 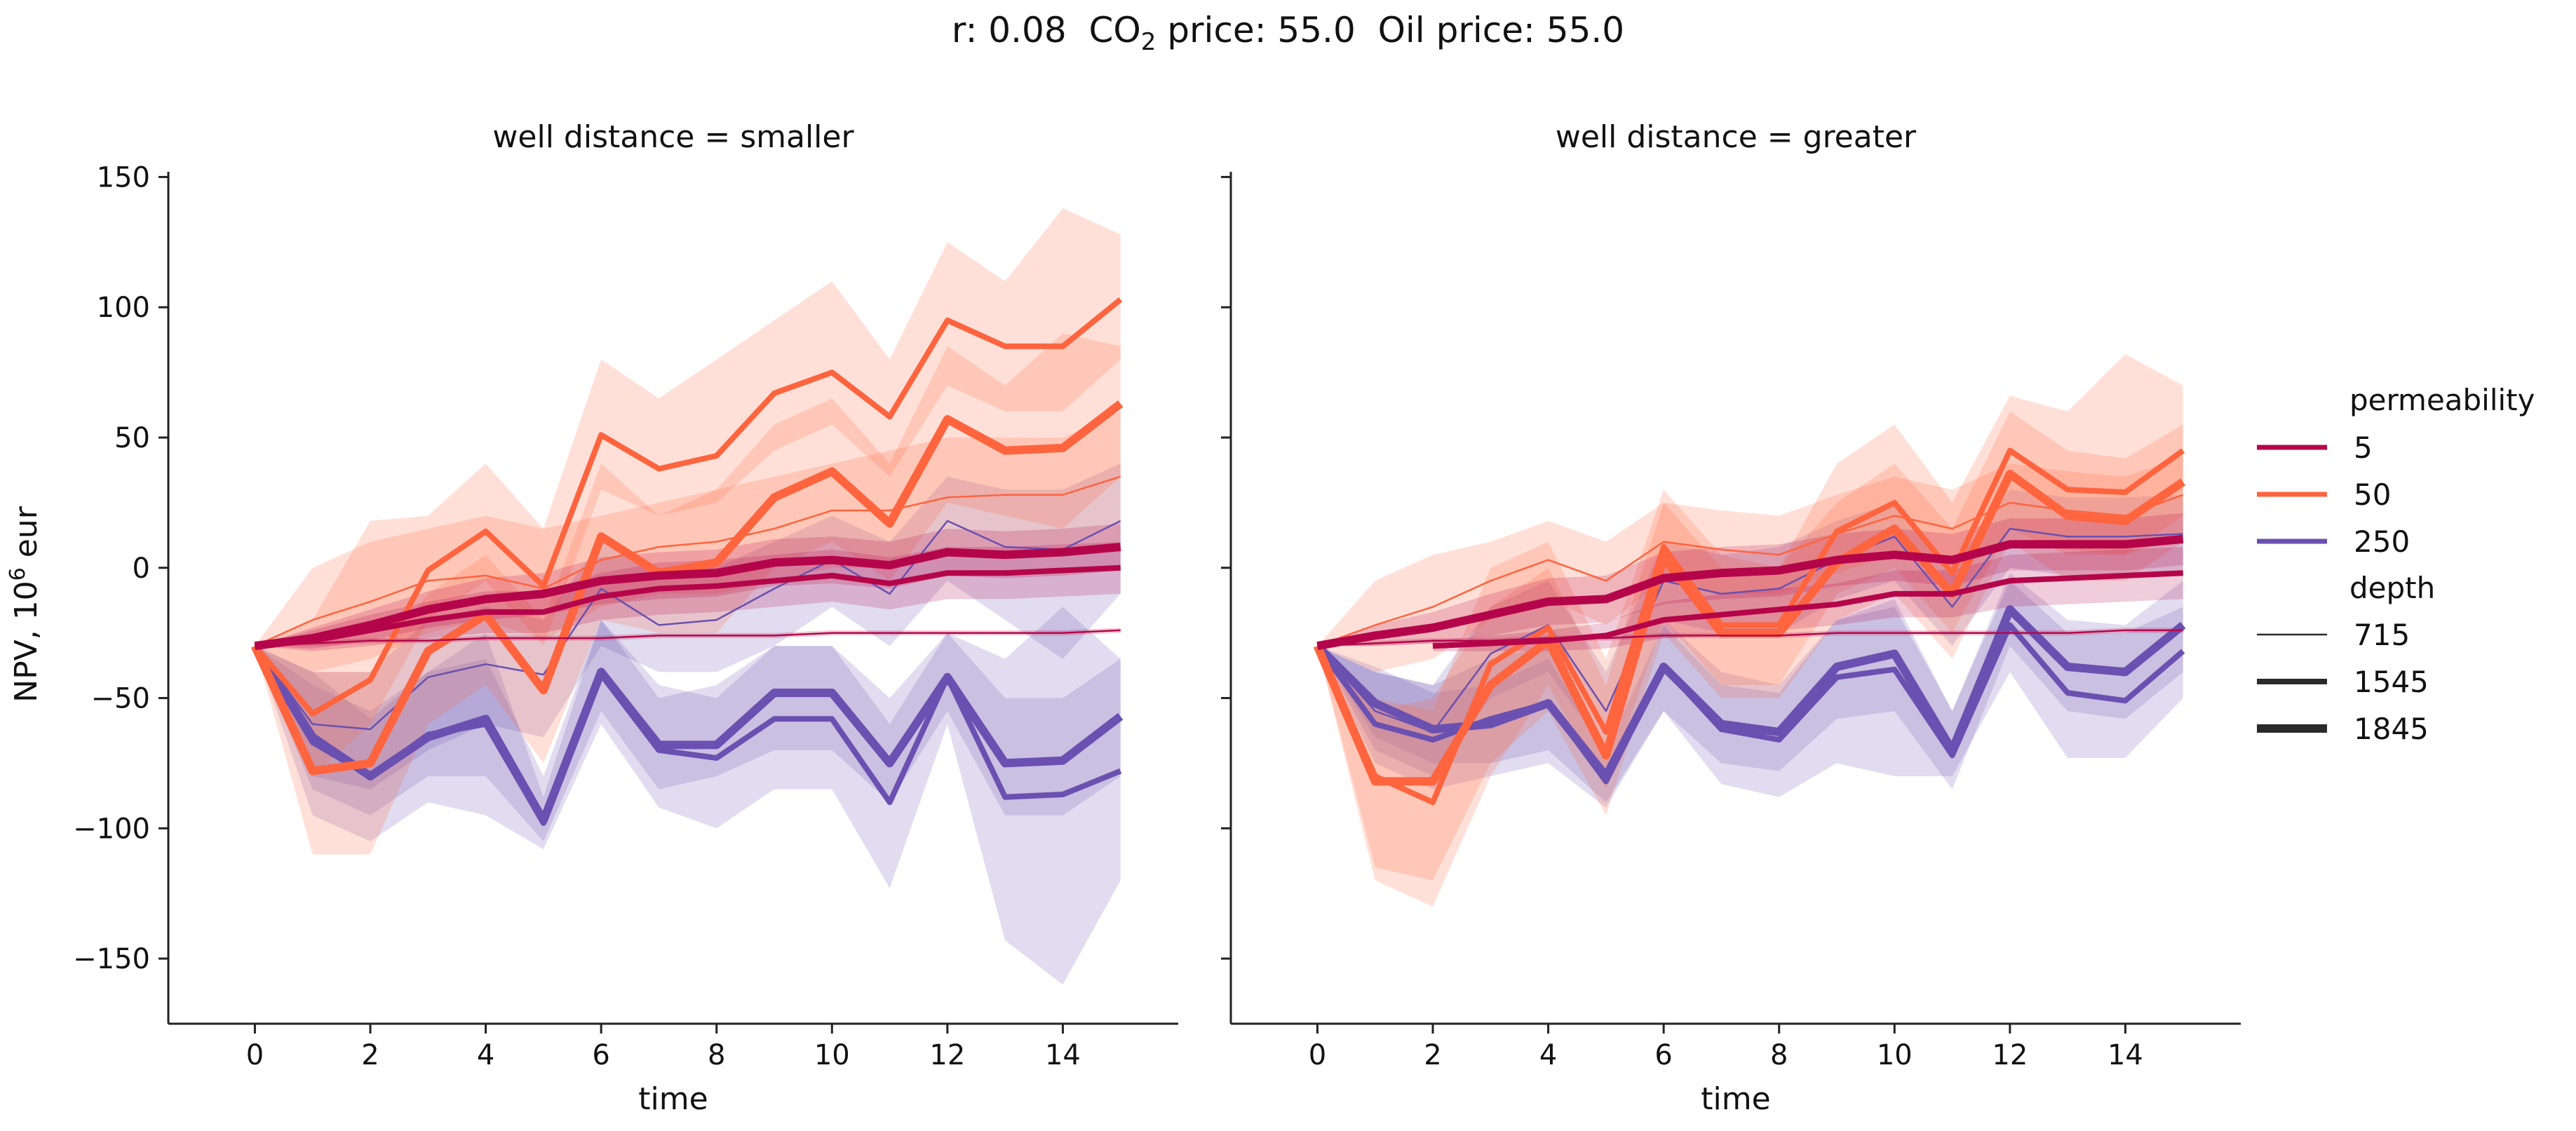 I want to click on suptitle-r: r: 0.08, so click(x=1009, y=30).